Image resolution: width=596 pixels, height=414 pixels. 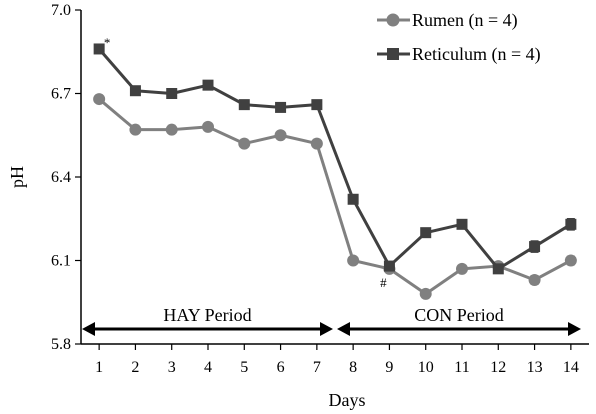 I want to click on x-axis-title: Days, so click(x=347, y=400).